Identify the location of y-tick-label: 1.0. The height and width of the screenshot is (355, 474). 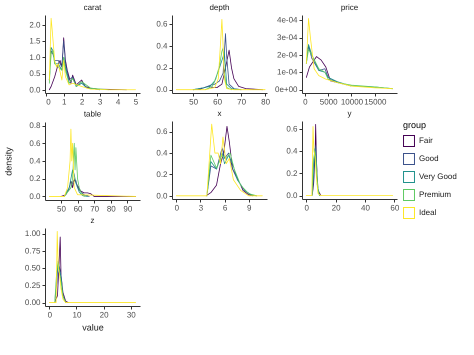
(35, 57).